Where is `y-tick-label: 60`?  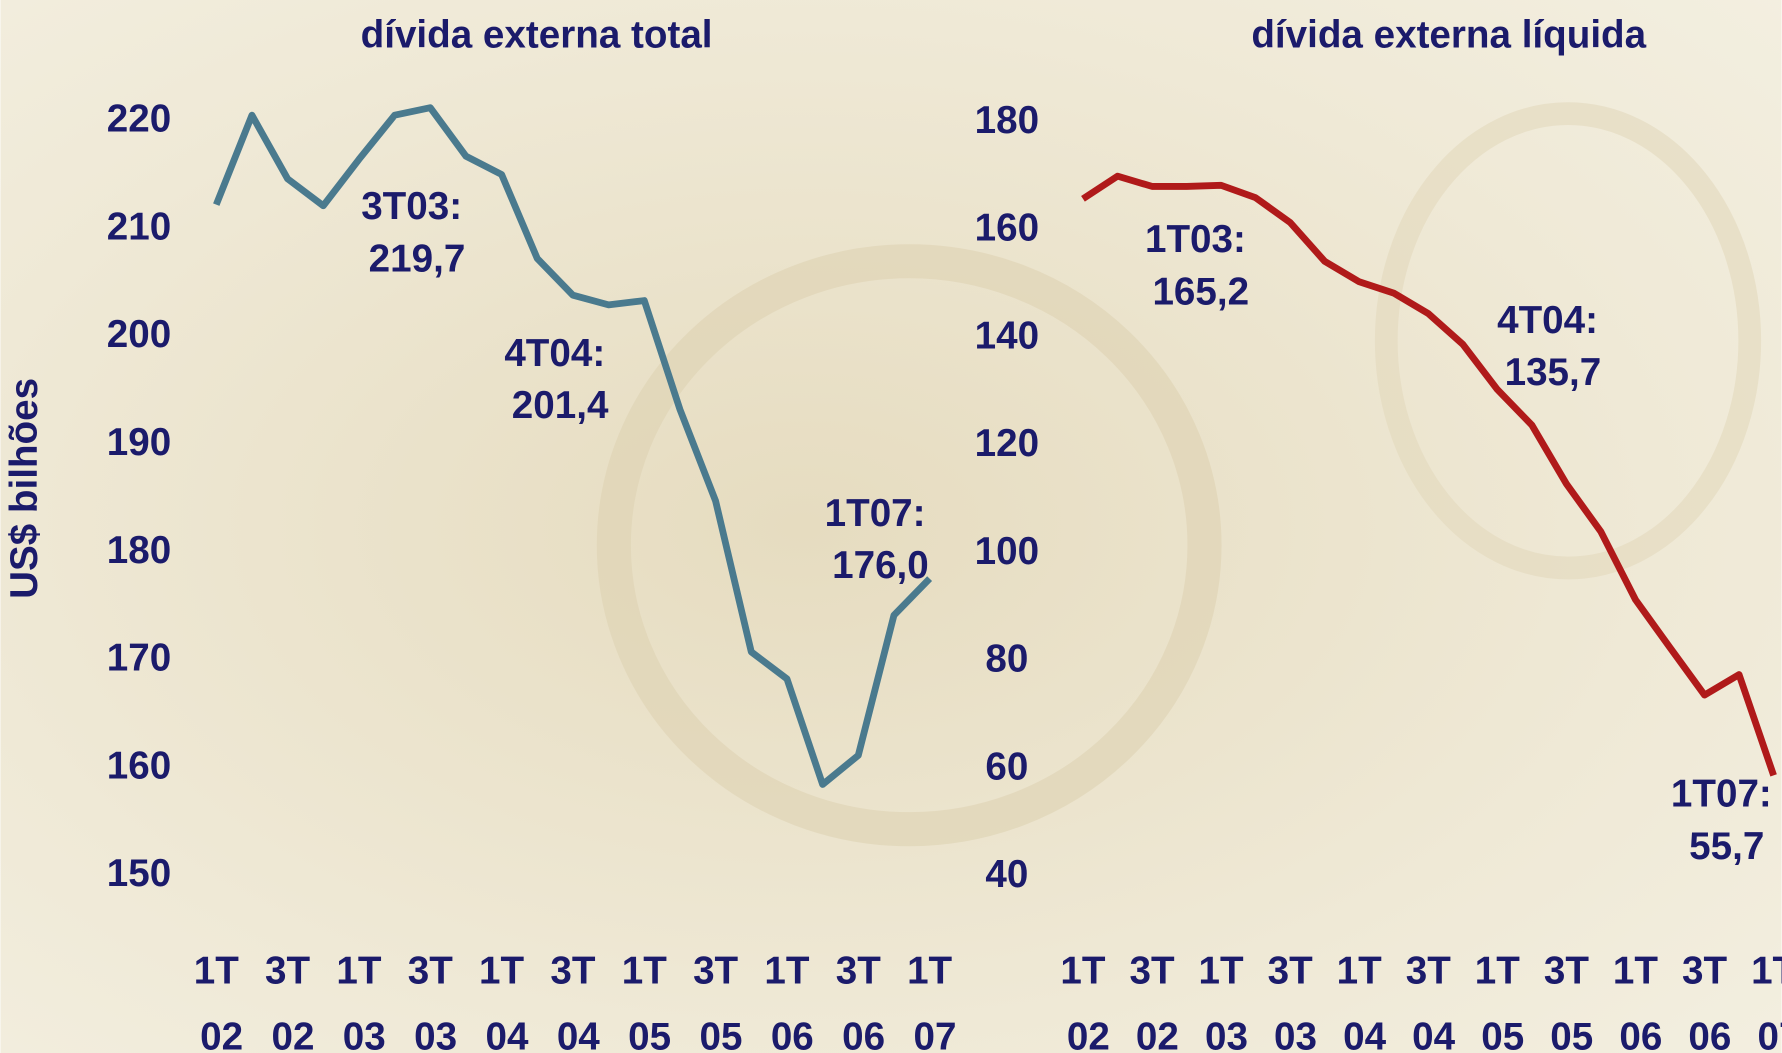 y-tick-label: 60 is located at coordinates (1006, 766).